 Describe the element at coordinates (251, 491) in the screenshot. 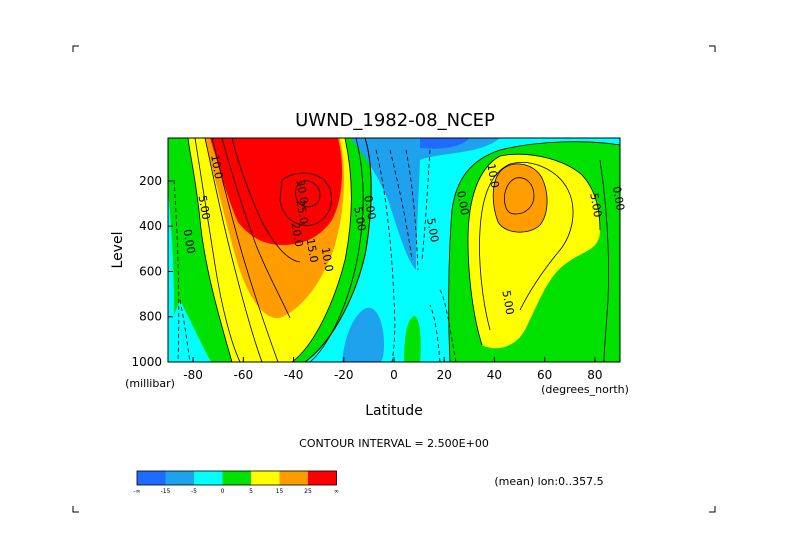

I see `colorbar-tick-label: 5` at that location.